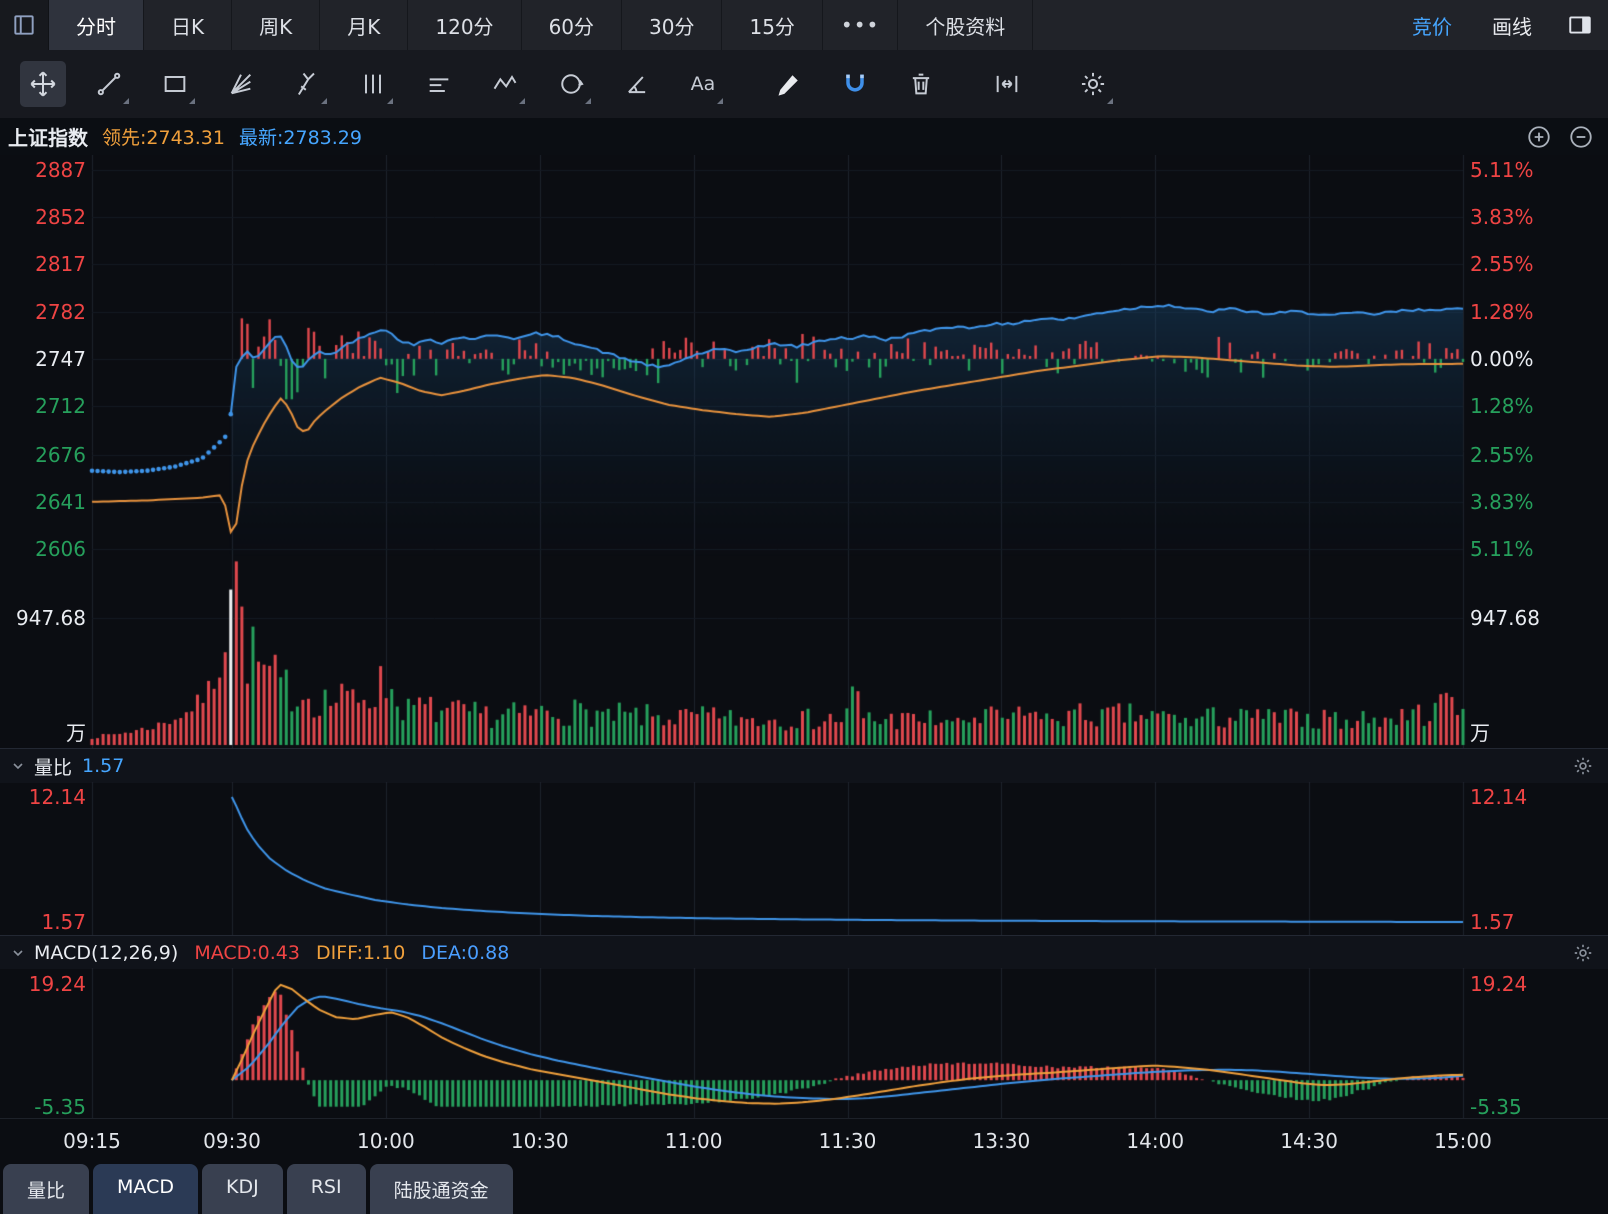 This screenshot has width=1608, height=1214. Describe the element at coordinates (921, 84) in the screenshot. I see `trash-tool` at that location.